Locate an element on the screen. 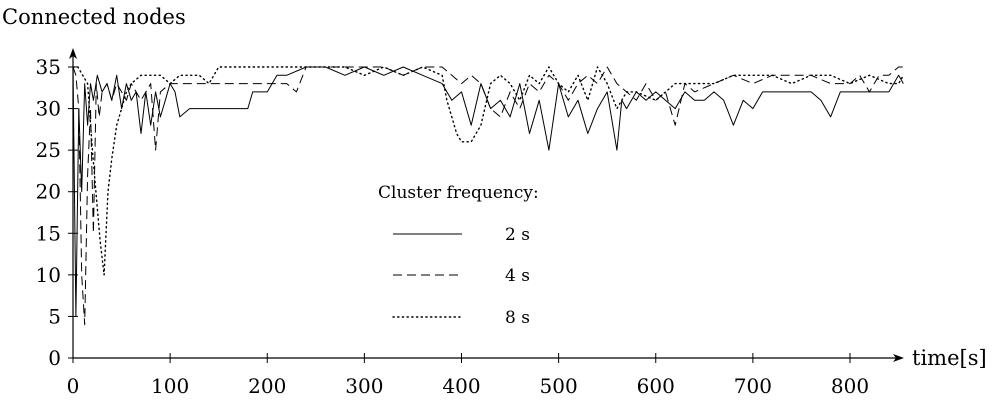 This screenshot has height=410, width=994. x-axis-title: time[s] is located at coordinates (949, 358).